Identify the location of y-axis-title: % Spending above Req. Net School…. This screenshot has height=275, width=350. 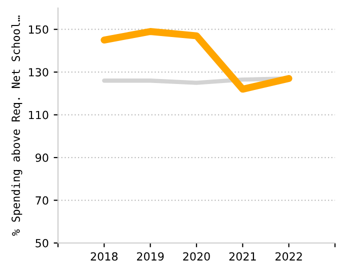
(16, 126).